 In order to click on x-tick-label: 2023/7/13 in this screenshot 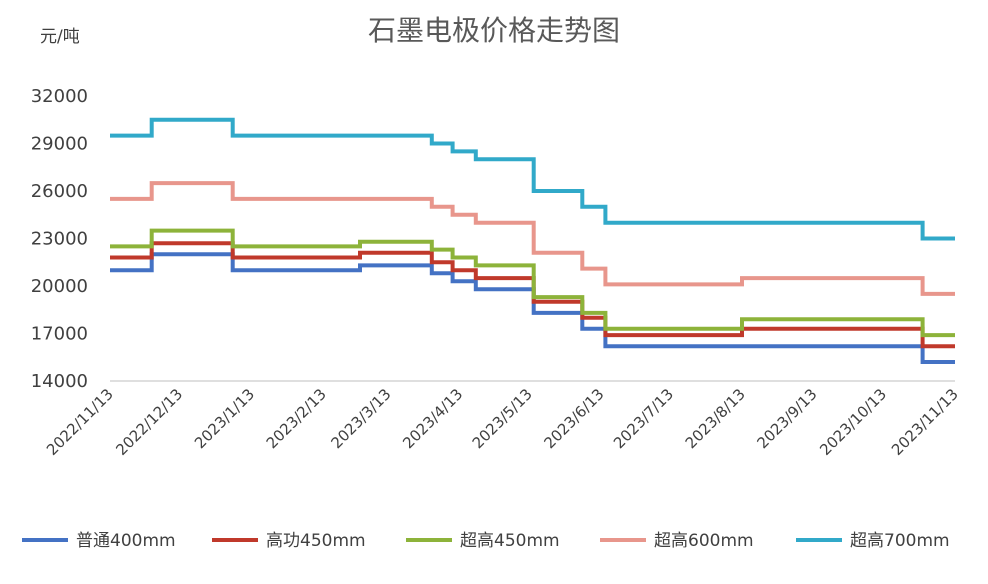, I will do `click(643, 418)`.